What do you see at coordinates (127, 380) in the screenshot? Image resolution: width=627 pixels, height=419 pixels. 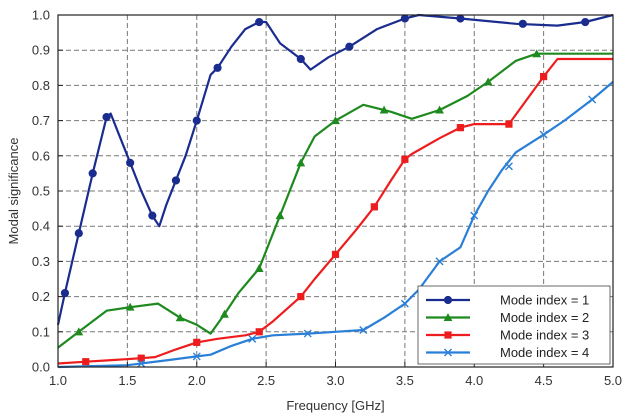 I see `x-tick-label: 1.5` at bounding box center [127, 380].